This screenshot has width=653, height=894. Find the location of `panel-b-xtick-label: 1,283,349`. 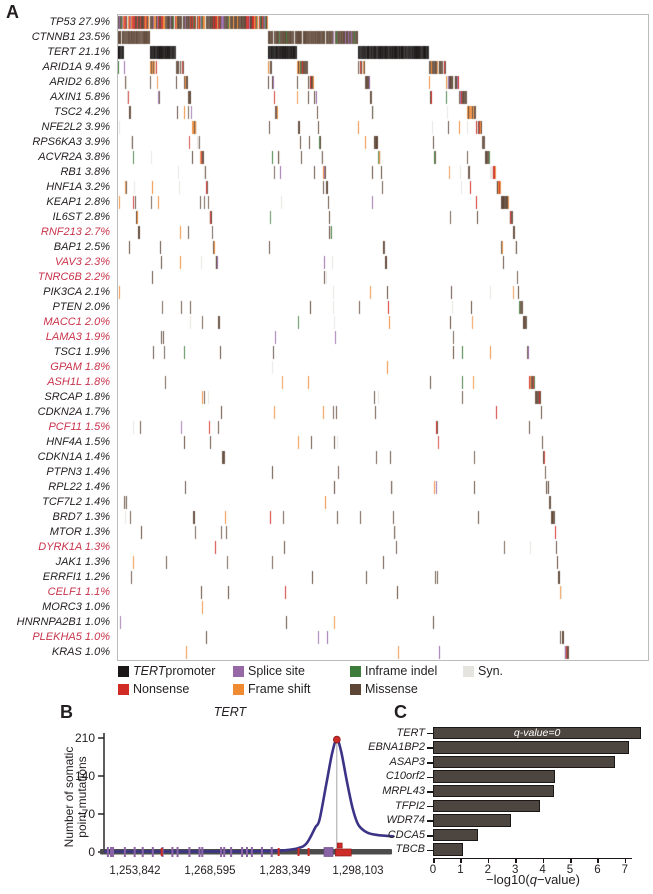

panel-b-xtick-label: 1,283,349 is located at coordinates (284, 871).